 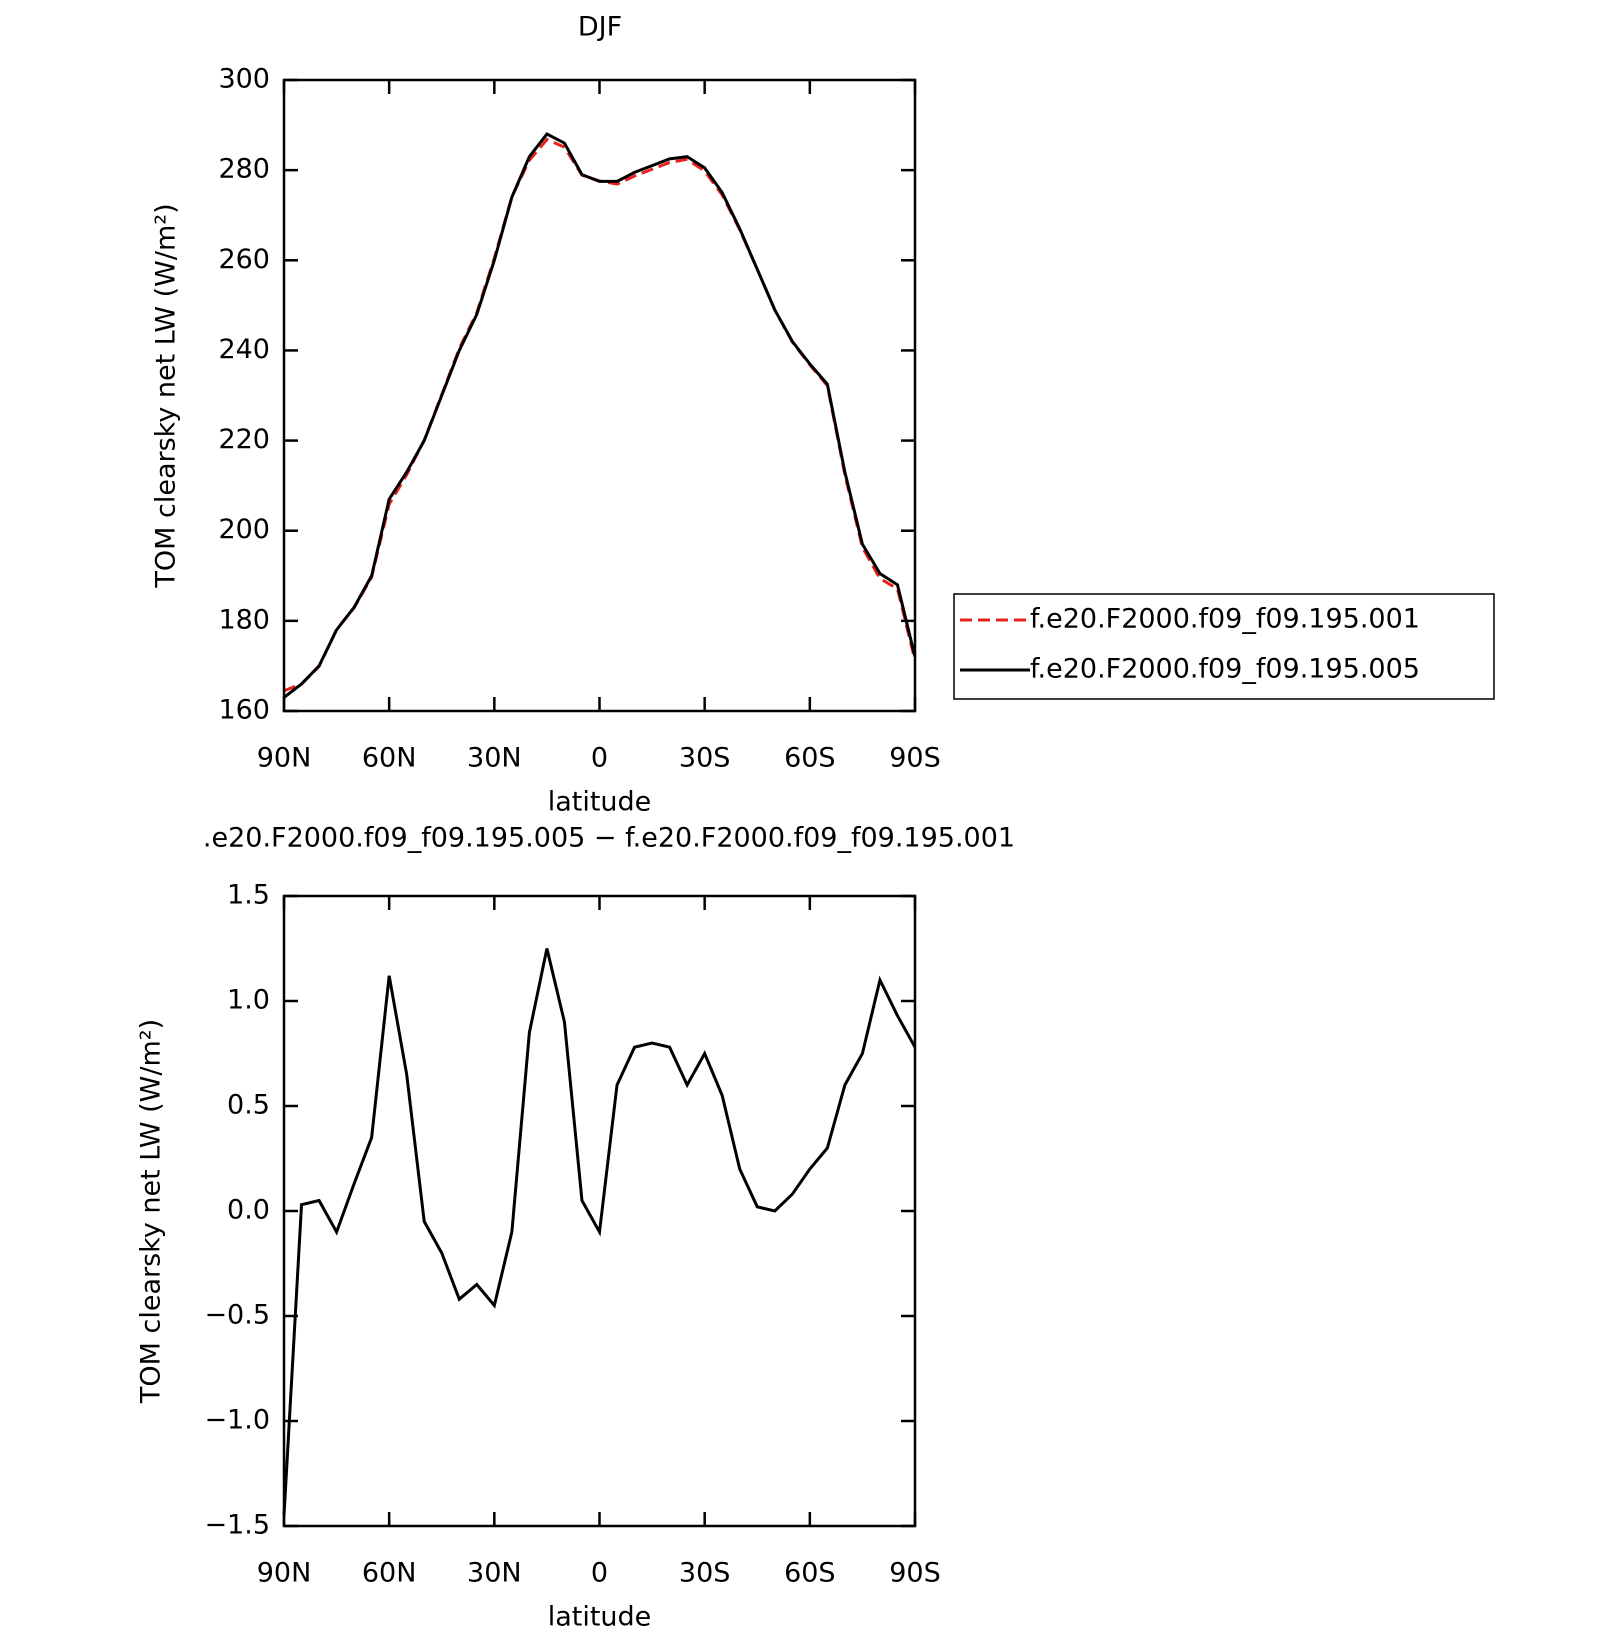 What do you see at coordinates (244, 439) in the screenshot?
I see `y-tick-label: 220` at bounding box center [244, 439].